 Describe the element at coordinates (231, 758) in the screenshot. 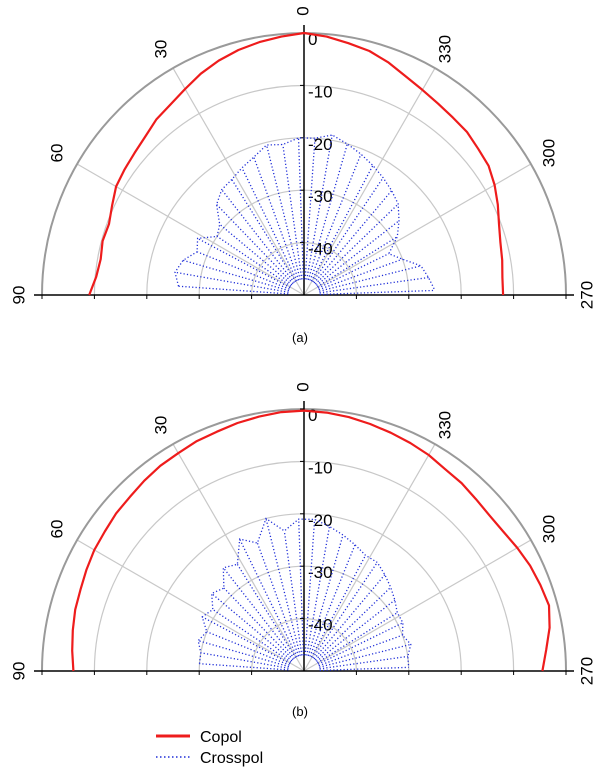

I see `legend-label-crosspol: Crosspol` at that location.